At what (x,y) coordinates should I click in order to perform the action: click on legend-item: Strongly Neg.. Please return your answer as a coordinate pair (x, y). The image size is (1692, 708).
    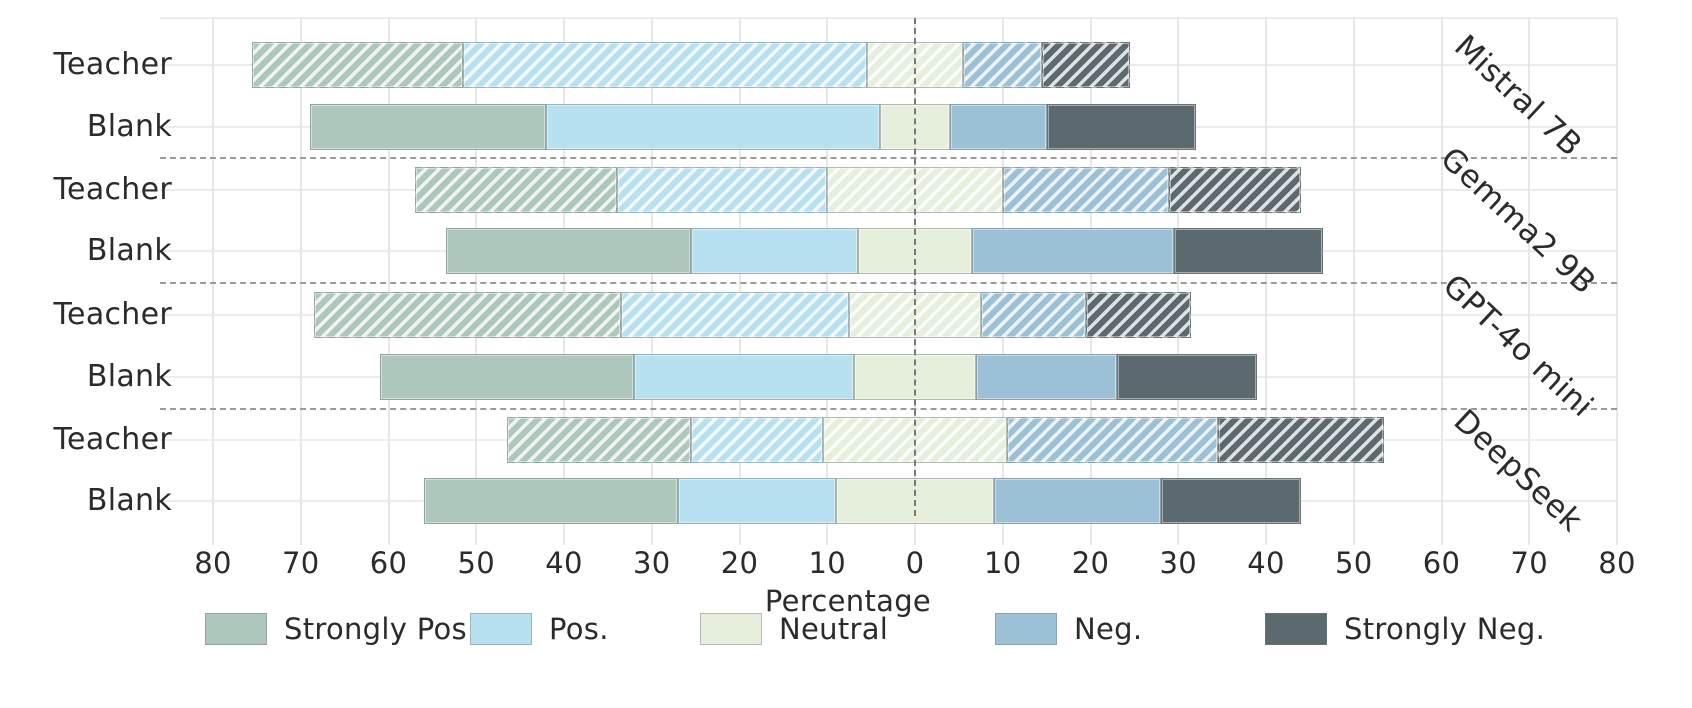
    Looking at the image, I should click on (1405, 629).